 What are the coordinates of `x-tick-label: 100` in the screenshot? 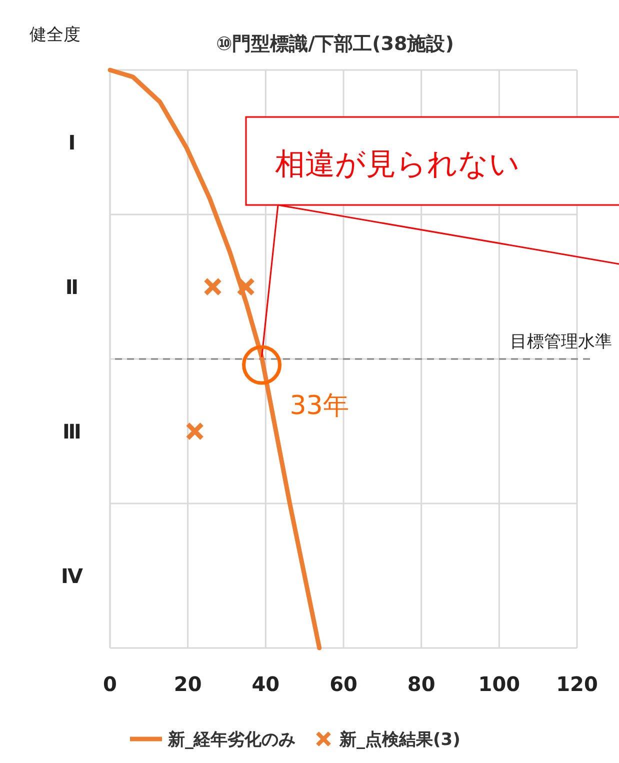 It's located at (499, 684).